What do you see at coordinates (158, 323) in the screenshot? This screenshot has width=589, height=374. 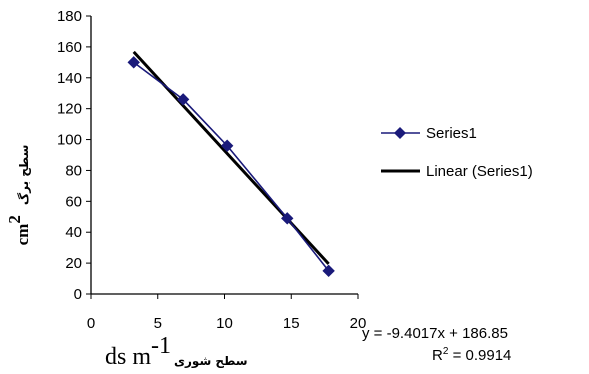 I see `x-tick-label: 5` at bounding box center [158, 323].